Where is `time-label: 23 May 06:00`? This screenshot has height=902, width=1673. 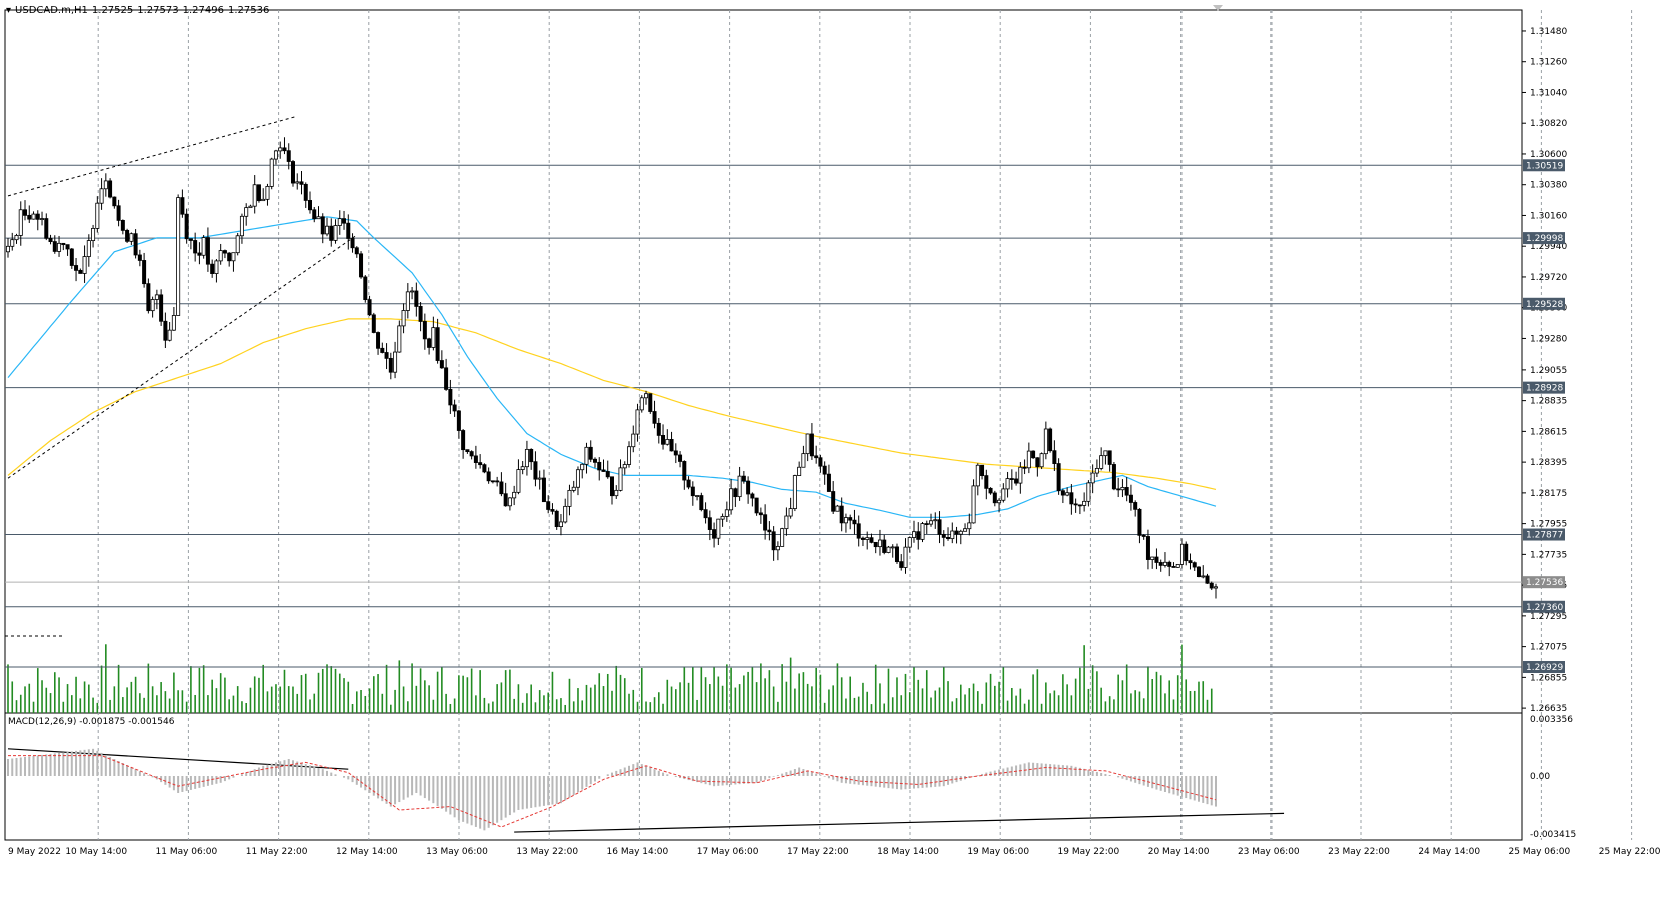
time-label: 23 May 06:00 is located at coordinates (1269, 852).